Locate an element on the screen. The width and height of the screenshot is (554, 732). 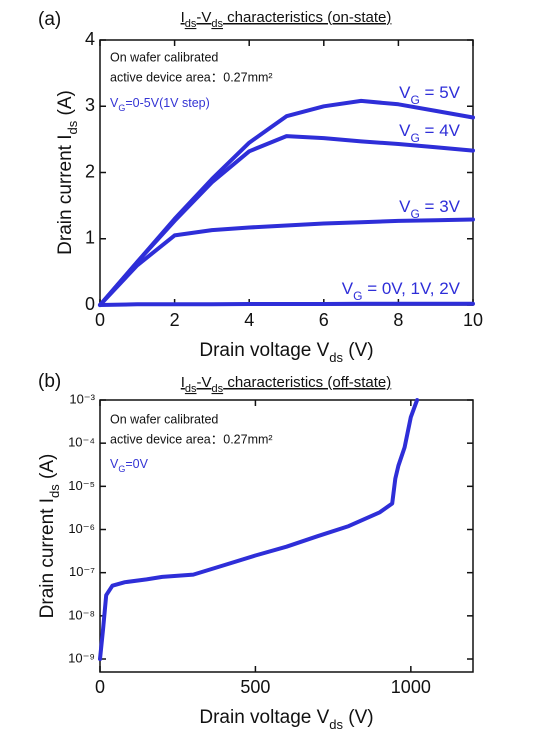
text-part: = 4V is located at coordinates (440, 130).